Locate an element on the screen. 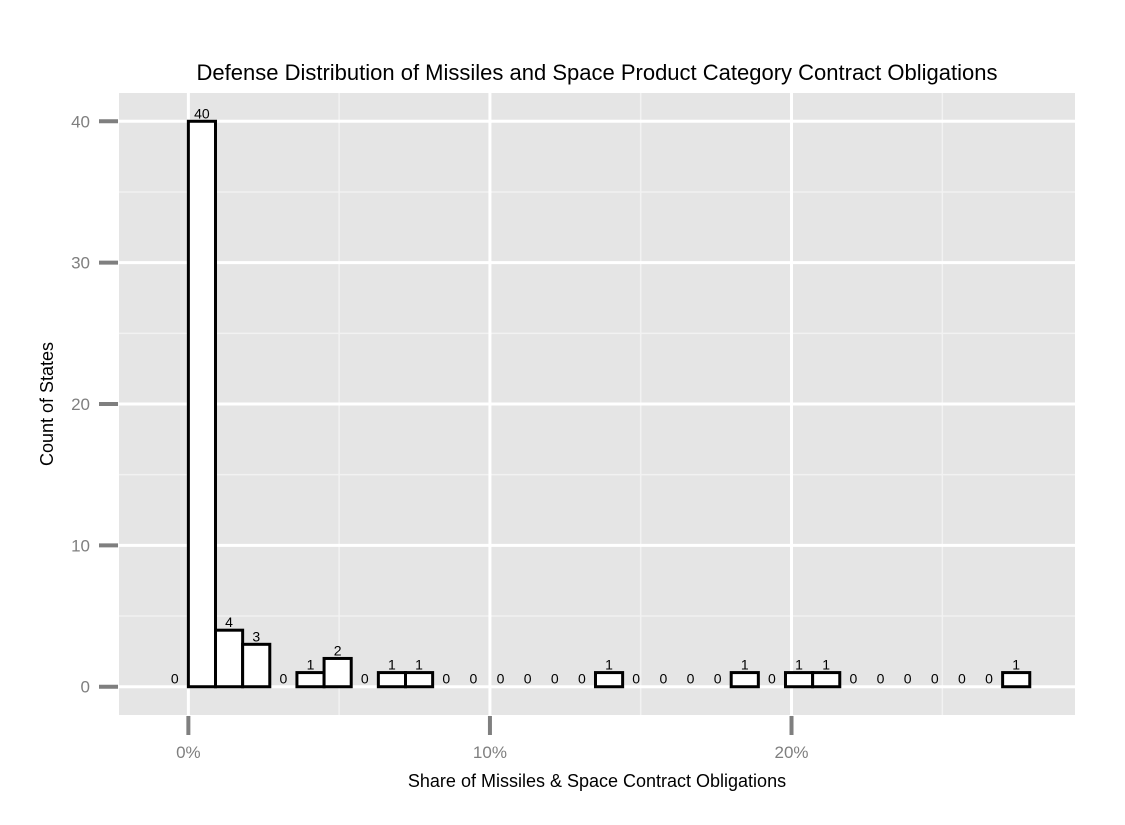 The image size is (1125, 825). bar-count-label: 4 is located at coordinates (229, 622).